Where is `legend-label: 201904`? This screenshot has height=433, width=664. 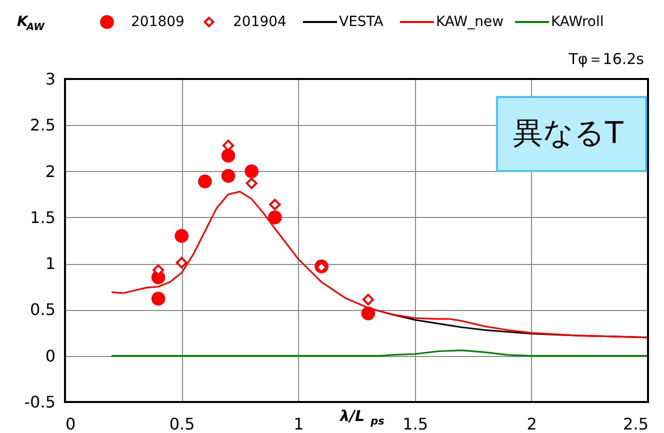
legend-label: 201904 is located at coordinates (260, 22).